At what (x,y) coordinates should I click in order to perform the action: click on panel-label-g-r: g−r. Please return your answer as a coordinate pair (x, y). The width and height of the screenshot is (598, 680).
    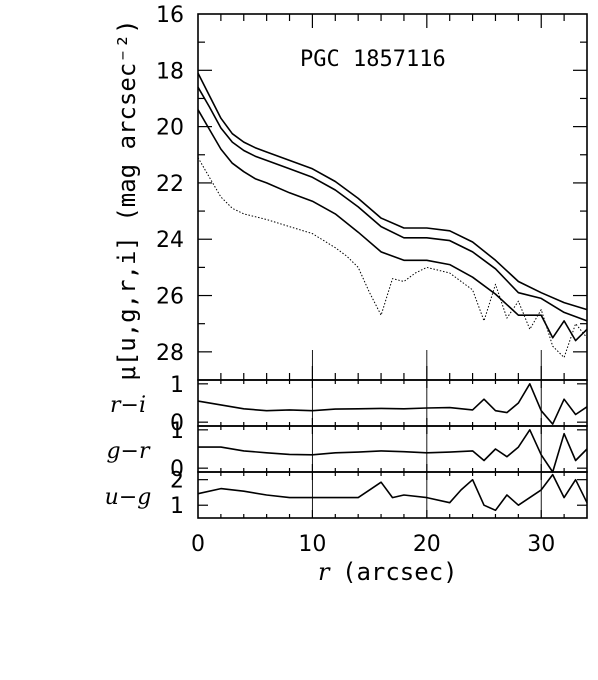
    Looking at the image, I should click on (128, 451).